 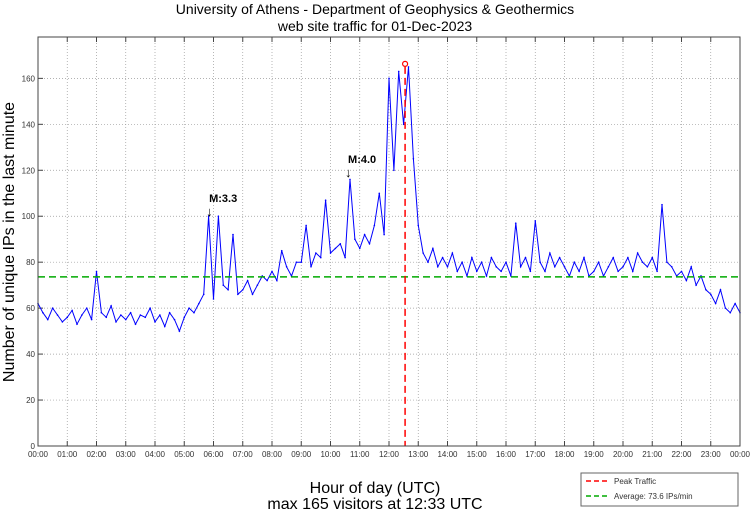 I want to click on peak-marker, so click(x=405, y=63).